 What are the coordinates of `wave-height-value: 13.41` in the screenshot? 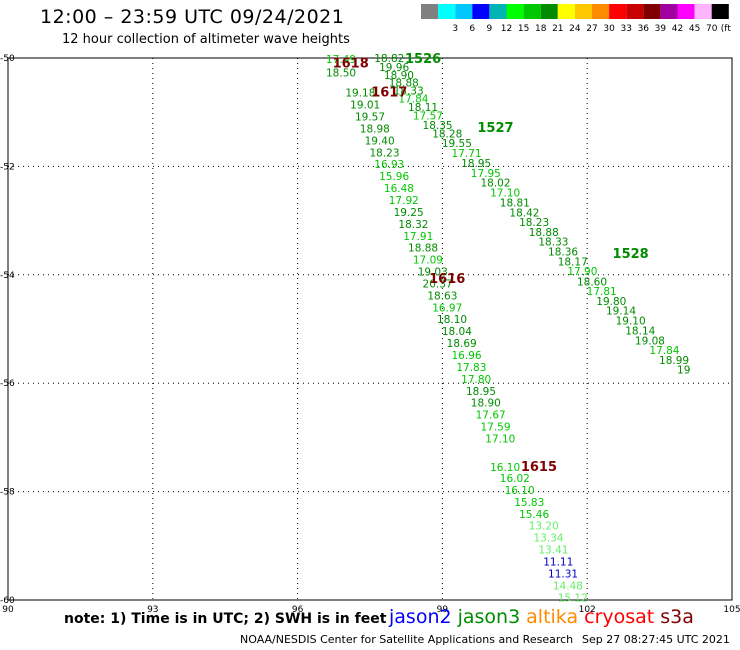 It's located at (553, 551).